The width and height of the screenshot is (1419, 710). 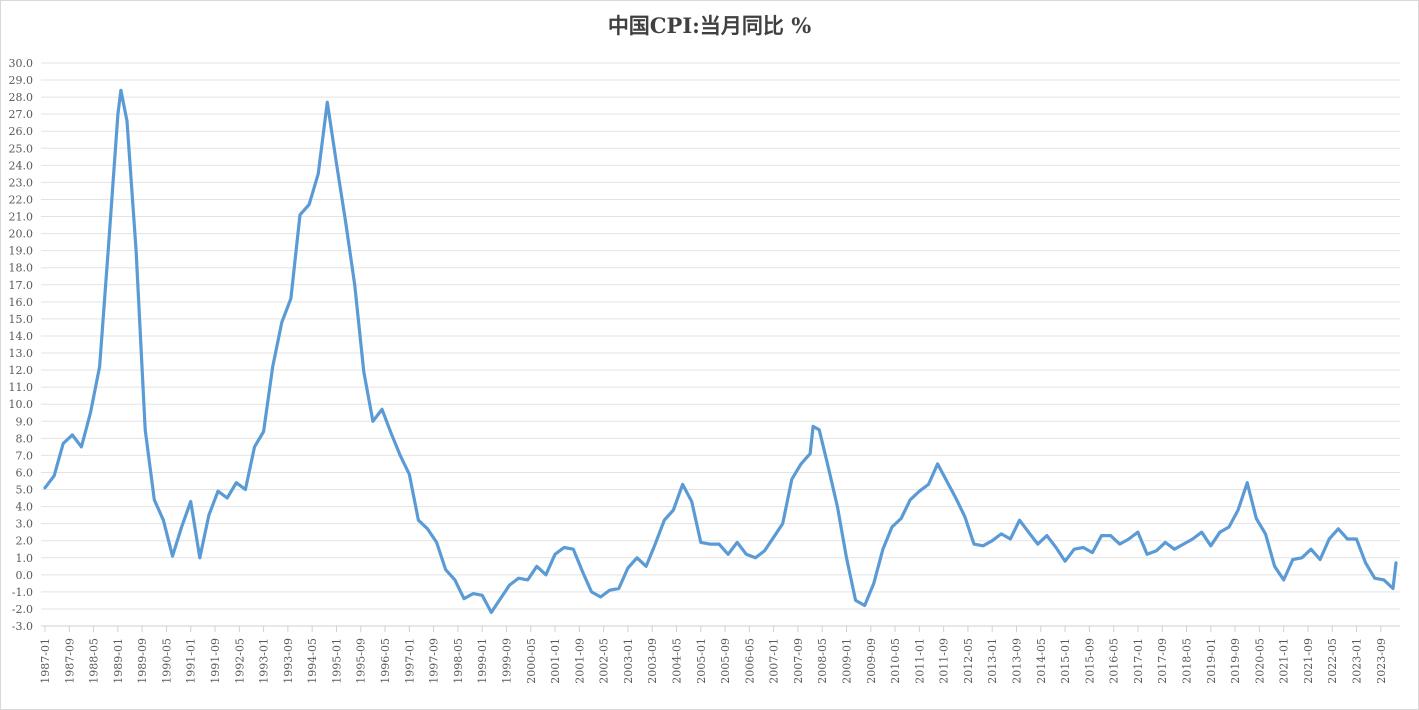 I want to click on x-tick-label: 2023-01, so click(x=1357, y=661).